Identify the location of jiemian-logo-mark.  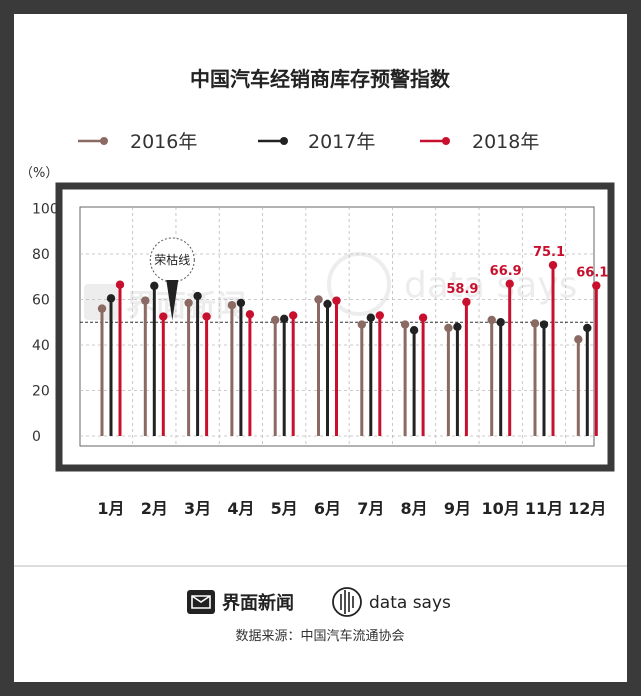
(201, 602).